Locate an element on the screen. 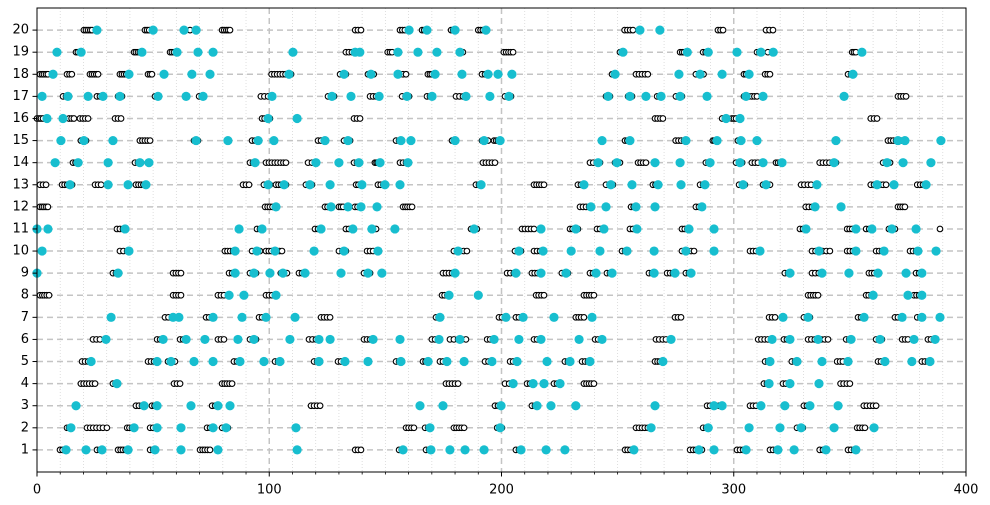  y-tick-label: 14 is located at coordinates (20, 162).